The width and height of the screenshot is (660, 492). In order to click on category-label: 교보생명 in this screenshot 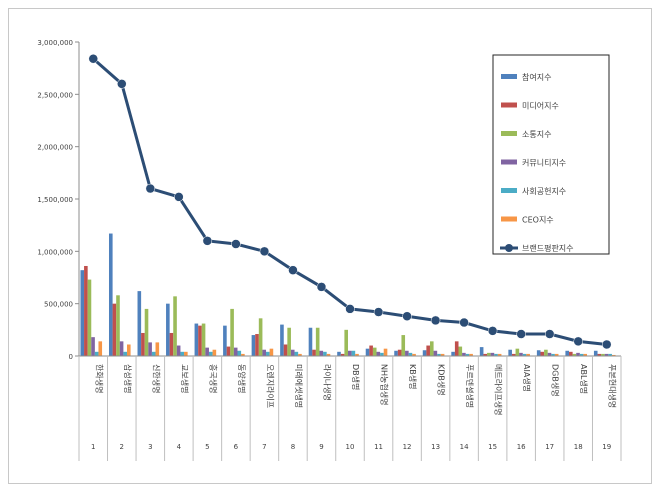, I will do `click(185, 378)`.